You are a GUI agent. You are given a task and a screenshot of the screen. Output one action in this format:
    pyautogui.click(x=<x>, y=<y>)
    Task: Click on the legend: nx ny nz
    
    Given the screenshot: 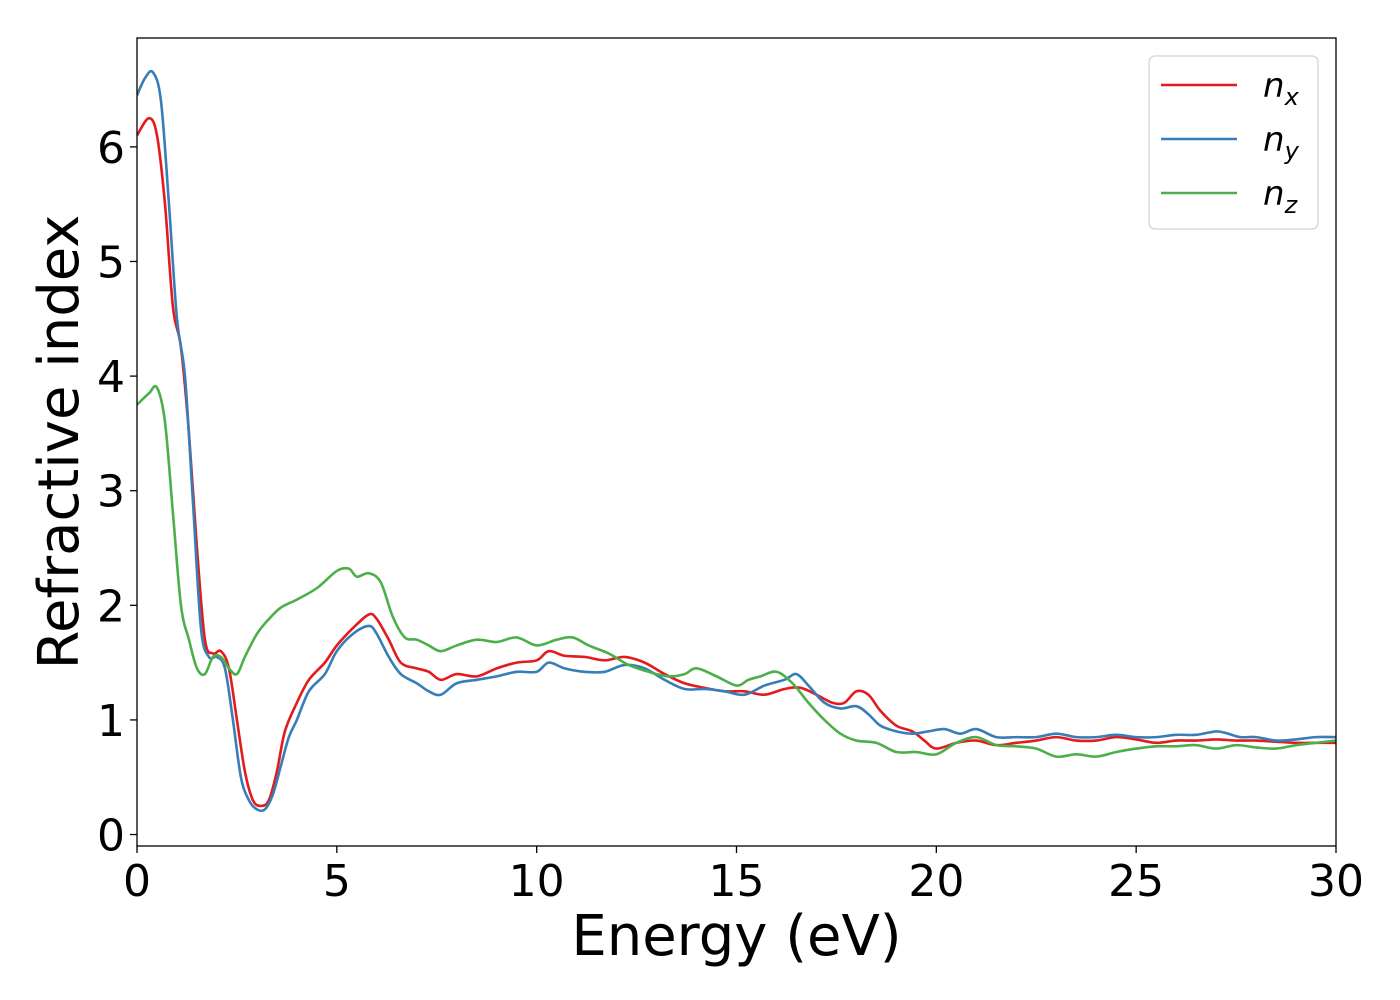 What is the action you would take?
    pyautogui.click(x=1233, y=142)
    